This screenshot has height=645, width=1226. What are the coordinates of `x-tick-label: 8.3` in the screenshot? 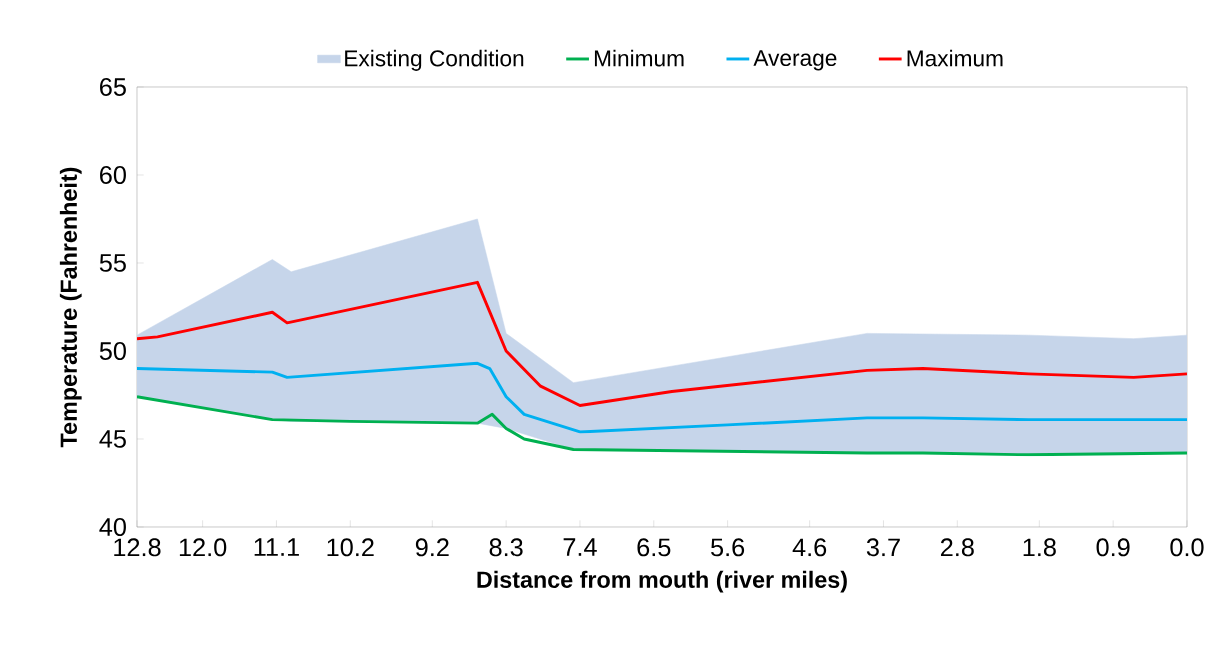 It's located at (506, 547).